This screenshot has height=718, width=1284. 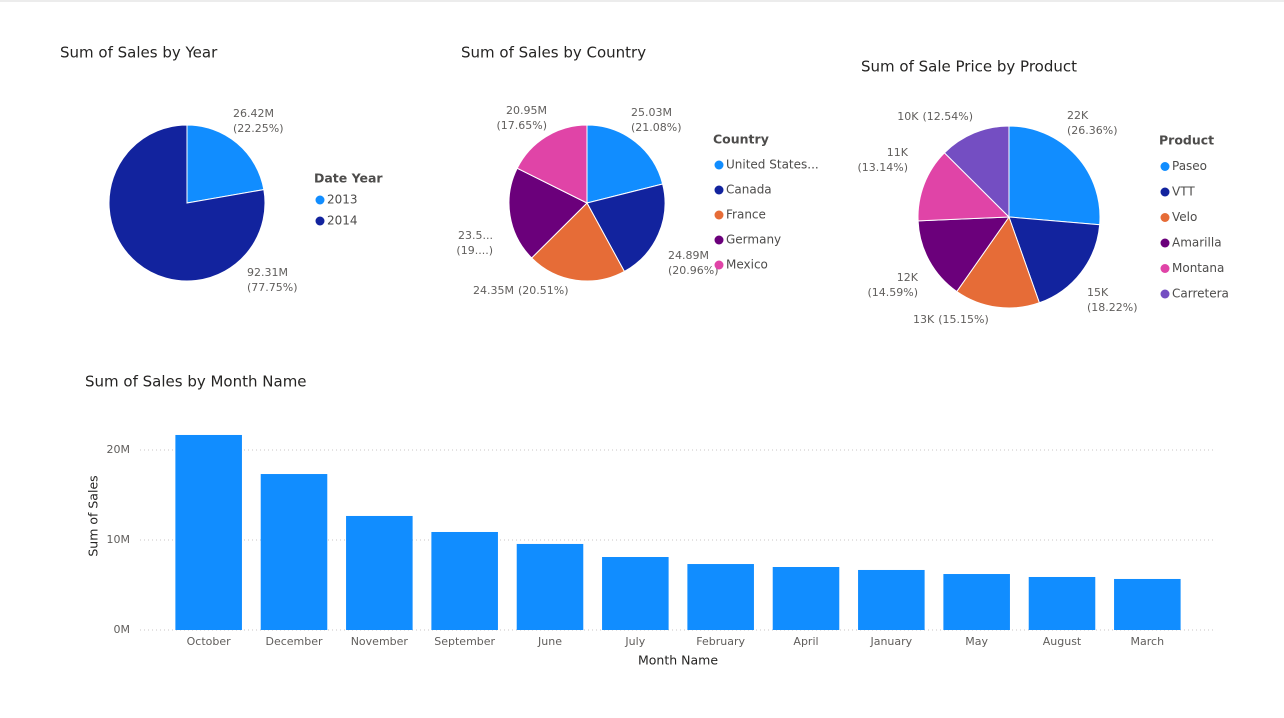 I want to click on legend-label: Carretera, so click(x=1200, y=294).